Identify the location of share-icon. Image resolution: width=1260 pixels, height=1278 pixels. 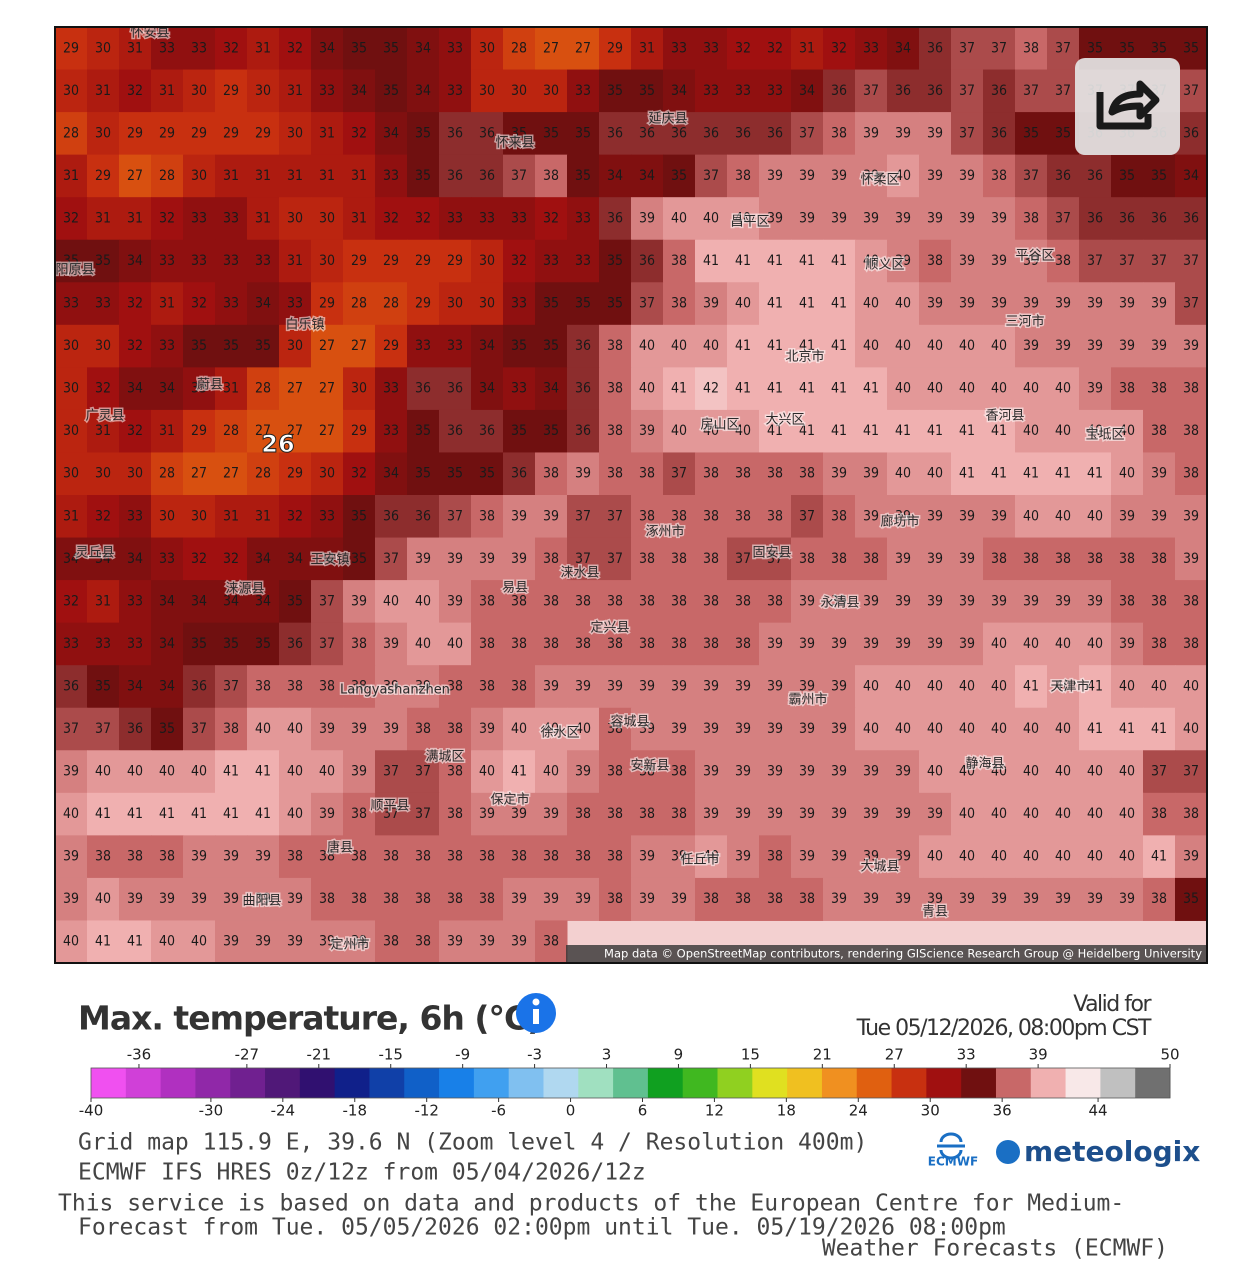
(1128, 105).